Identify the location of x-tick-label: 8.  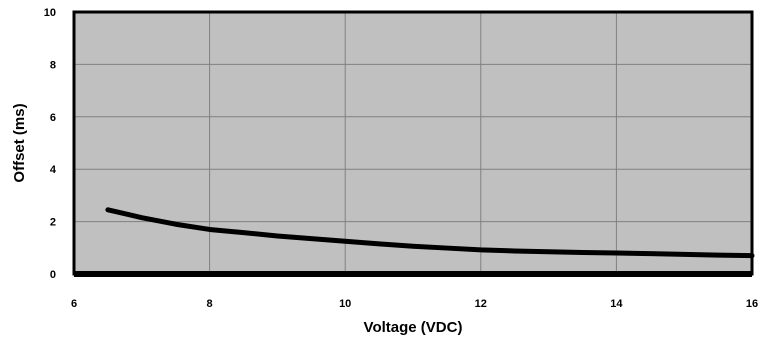
(210, 304).